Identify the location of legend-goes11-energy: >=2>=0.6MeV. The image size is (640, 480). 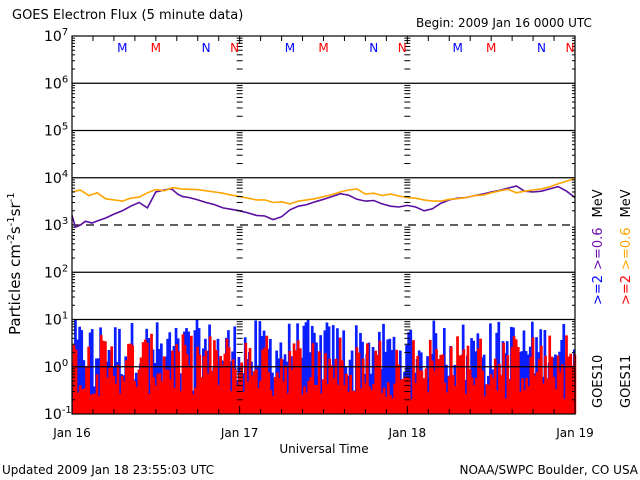
(626, 247).